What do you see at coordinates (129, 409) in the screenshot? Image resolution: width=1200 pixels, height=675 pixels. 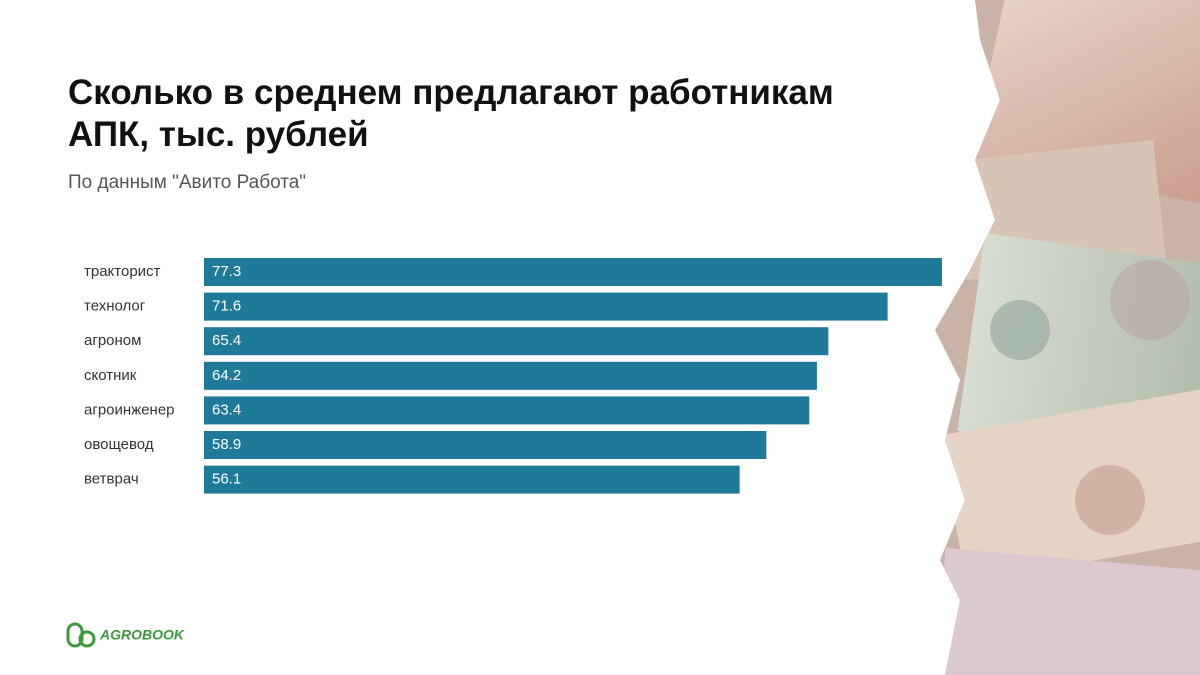 I see `category-label: агроинженер` at bounding box center [129, 409].